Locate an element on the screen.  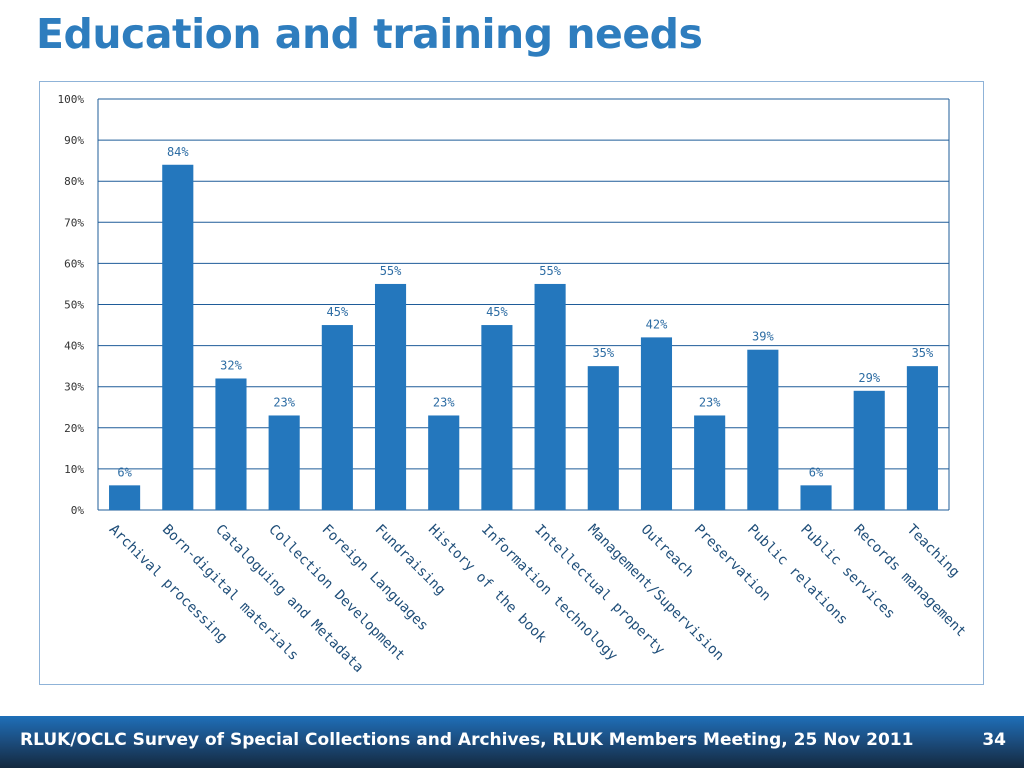
y-tick-label: 90% is located at coordinates (74, 140).